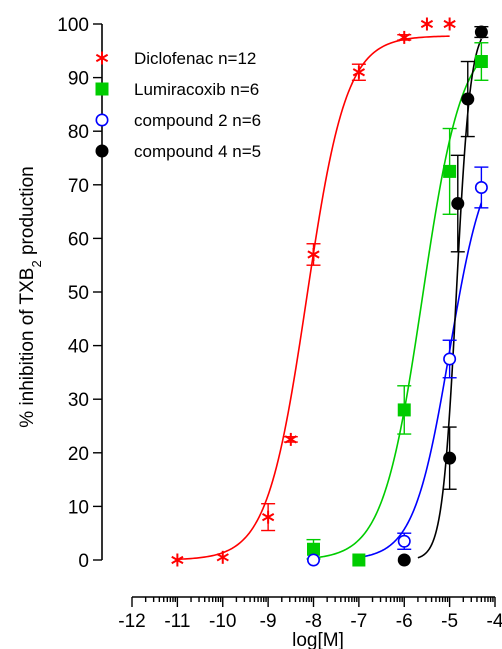 This screenshot has height=649, width=502. I want to click on x-tick-label: -9, so click(268, 621).